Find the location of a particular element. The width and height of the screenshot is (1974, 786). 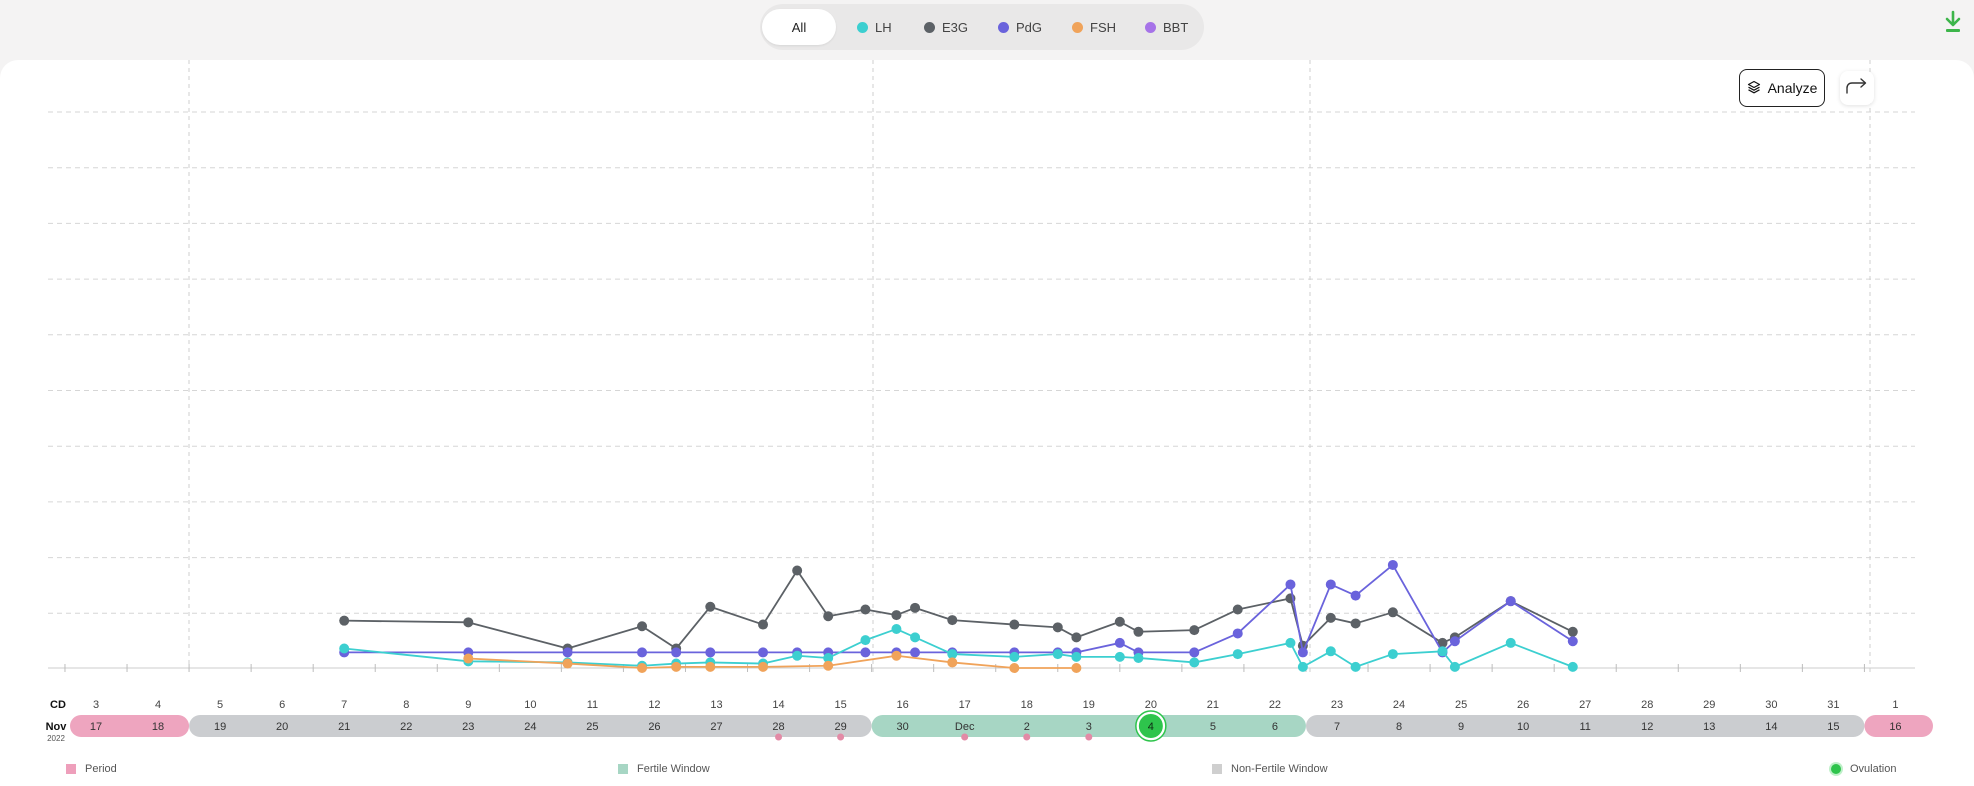

cycle-day-tick: 17 is located at coordinates (965, 705).